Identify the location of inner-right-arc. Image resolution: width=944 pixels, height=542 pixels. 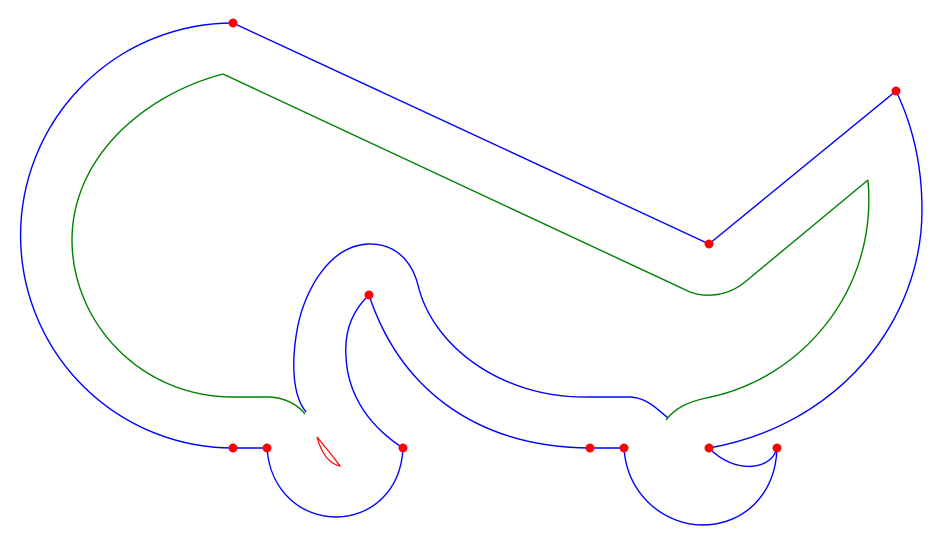
(767, 300).